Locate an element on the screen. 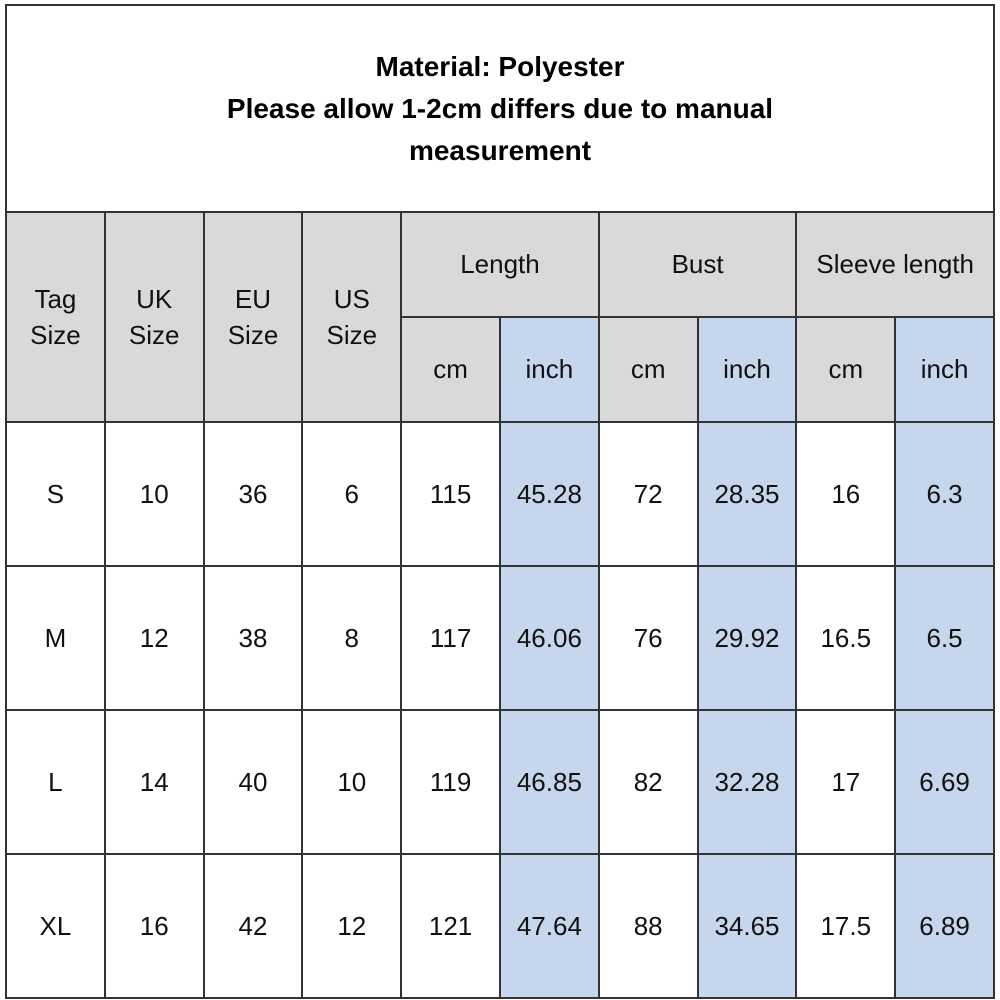  size-header-text: US Size is located at coordinates (352, 317).